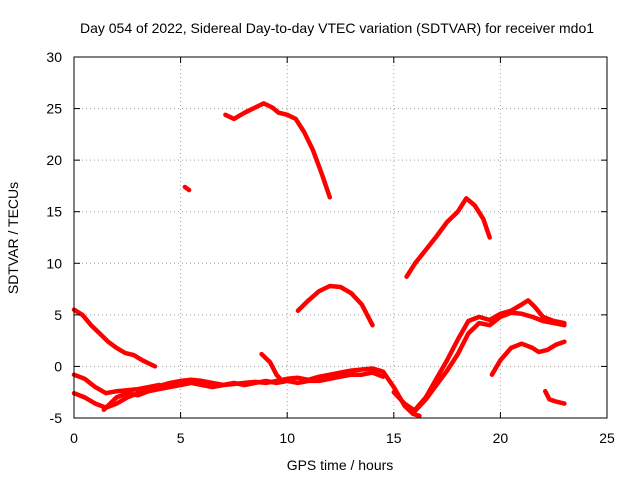  What do you see at coordinates (54, 212) in the screenshot?
I see `y-tick-label: 15` at bounding box center [54, 212].